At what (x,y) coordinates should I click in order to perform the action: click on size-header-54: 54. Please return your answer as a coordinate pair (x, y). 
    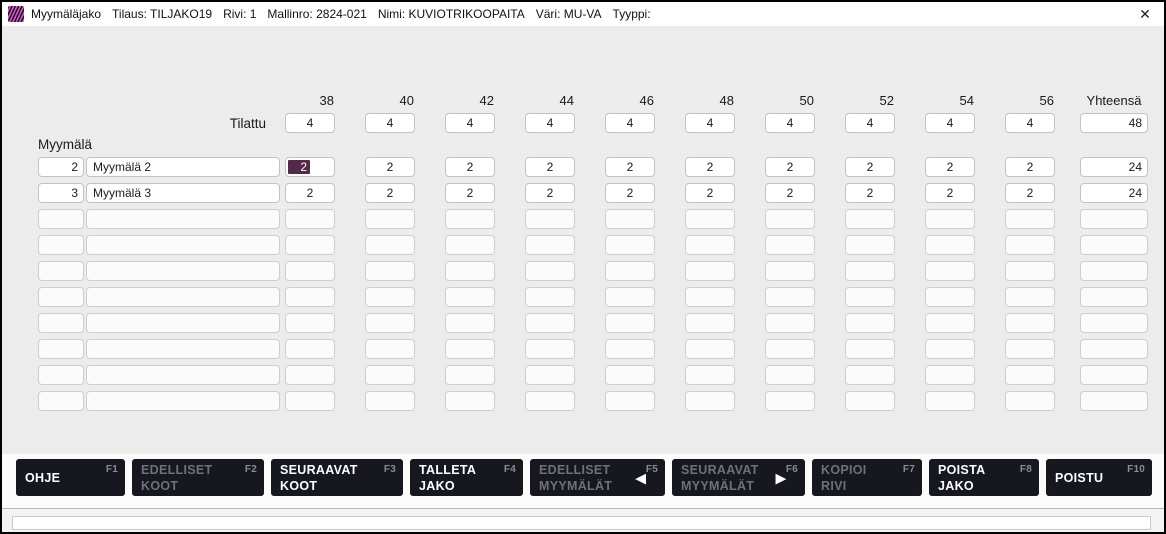
    Looking at the image, I should click on (966, 100).